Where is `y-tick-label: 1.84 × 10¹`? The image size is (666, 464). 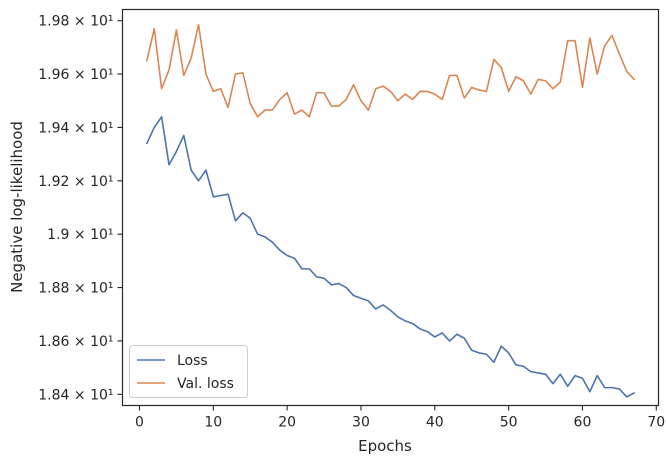
y-tick-label: 1.84 × 10¹ is located at coordinates (75, 395).